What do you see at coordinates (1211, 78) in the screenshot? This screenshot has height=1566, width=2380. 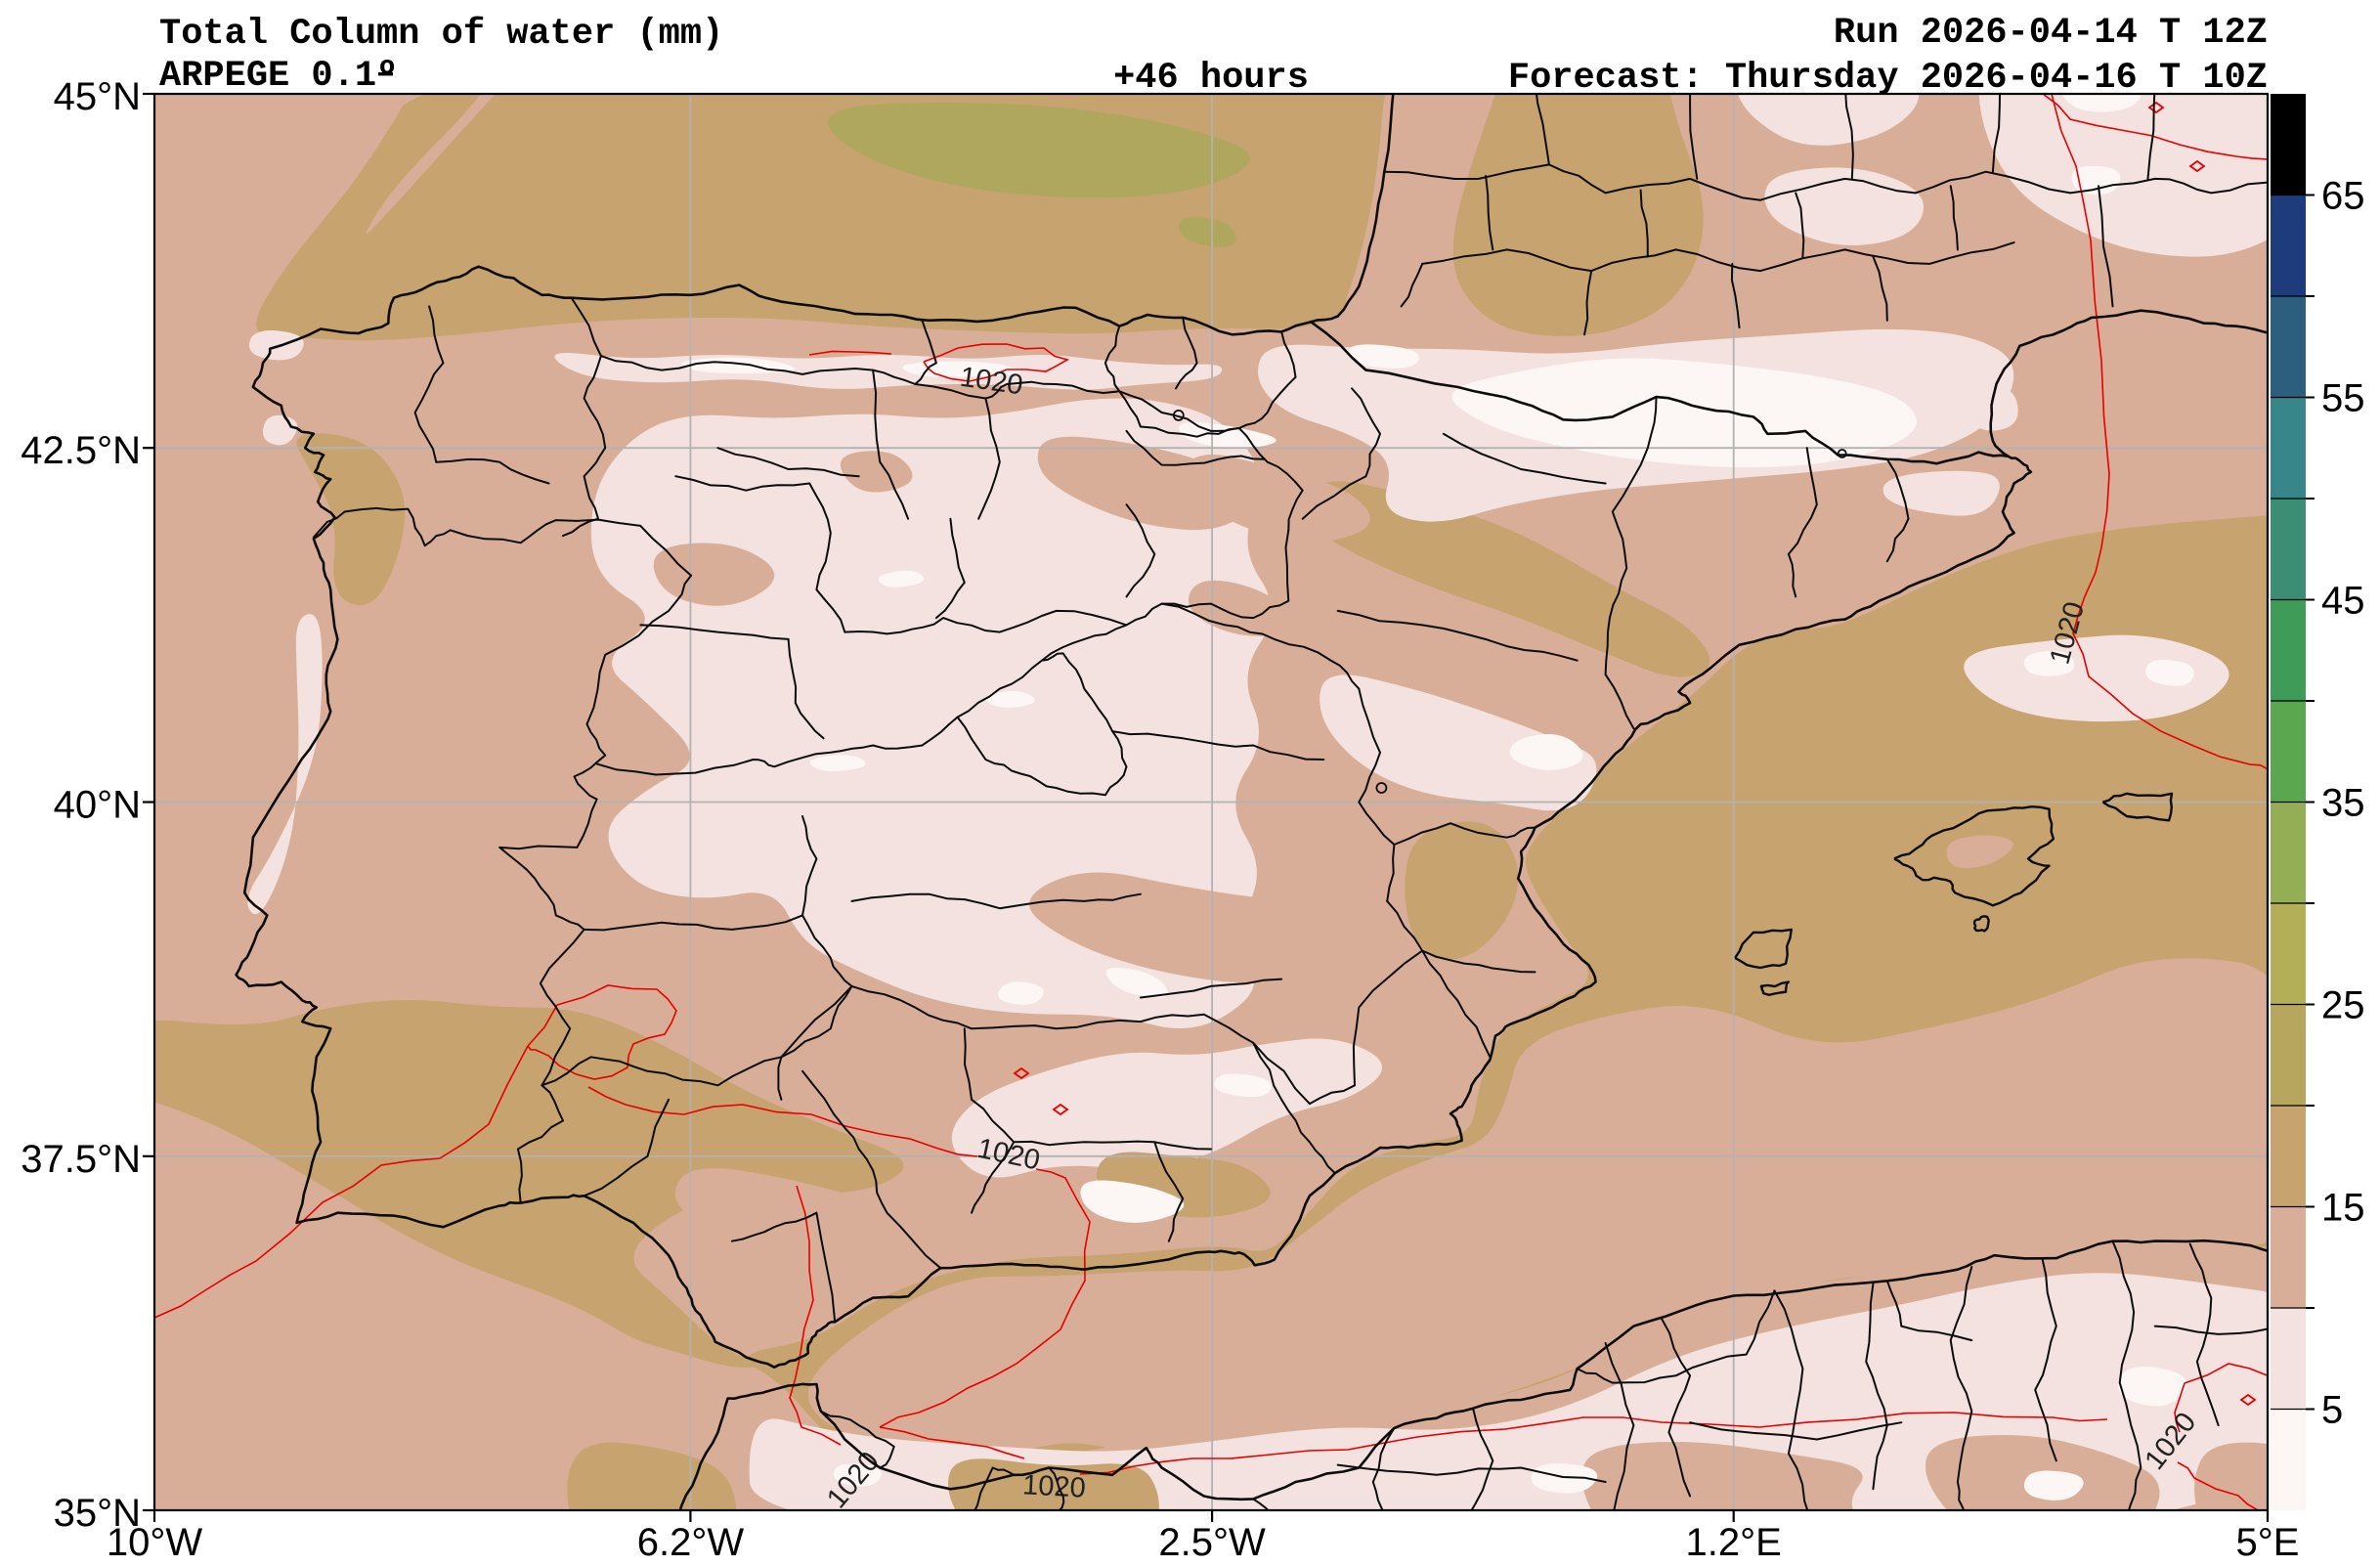 I see `svg-text: +46 hours` at bounding box center [1211, 78].